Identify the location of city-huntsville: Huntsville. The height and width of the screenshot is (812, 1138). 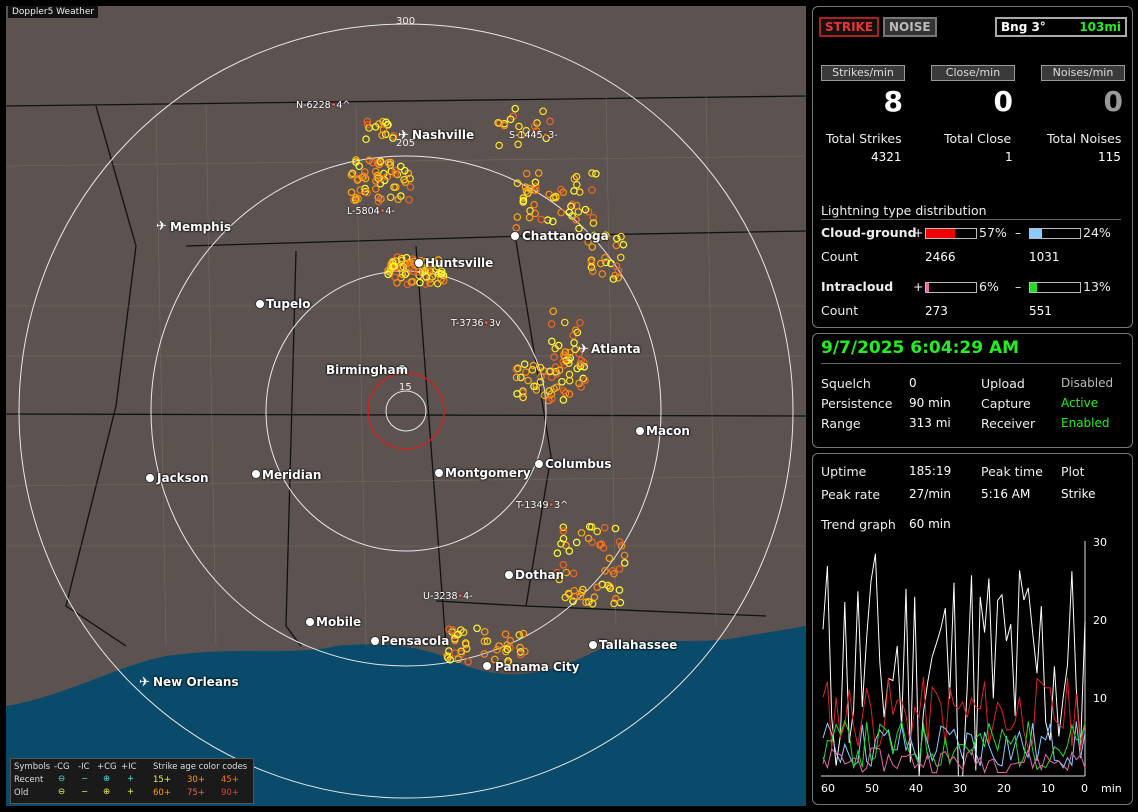
(459, 263).